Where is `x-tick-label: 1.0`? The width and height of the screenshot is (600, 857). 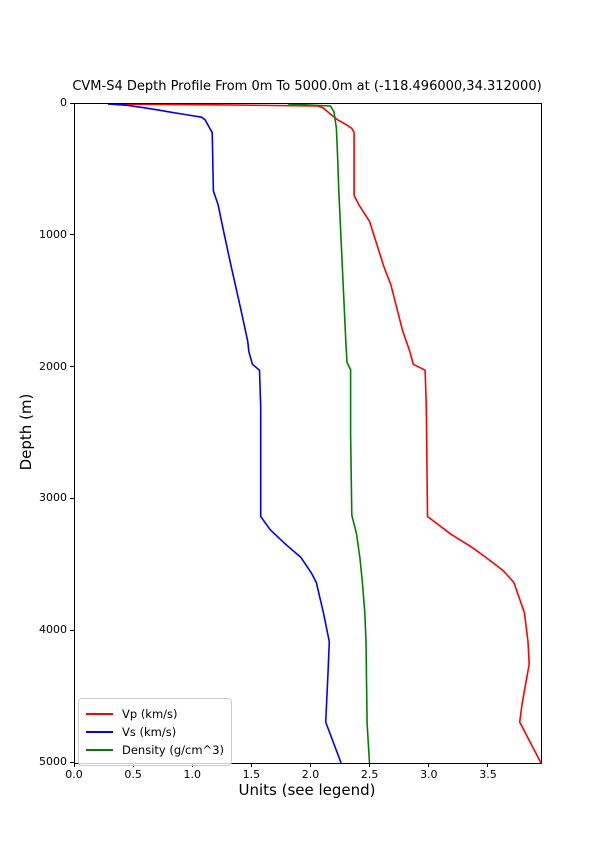 x-tick-label: 1.0 is located at coordinates (192, 774).